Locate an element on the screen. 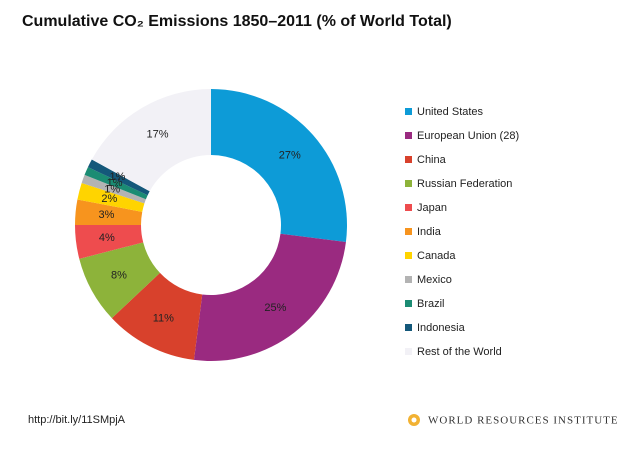  value-label: 11% is located at coordinates (163, 318).